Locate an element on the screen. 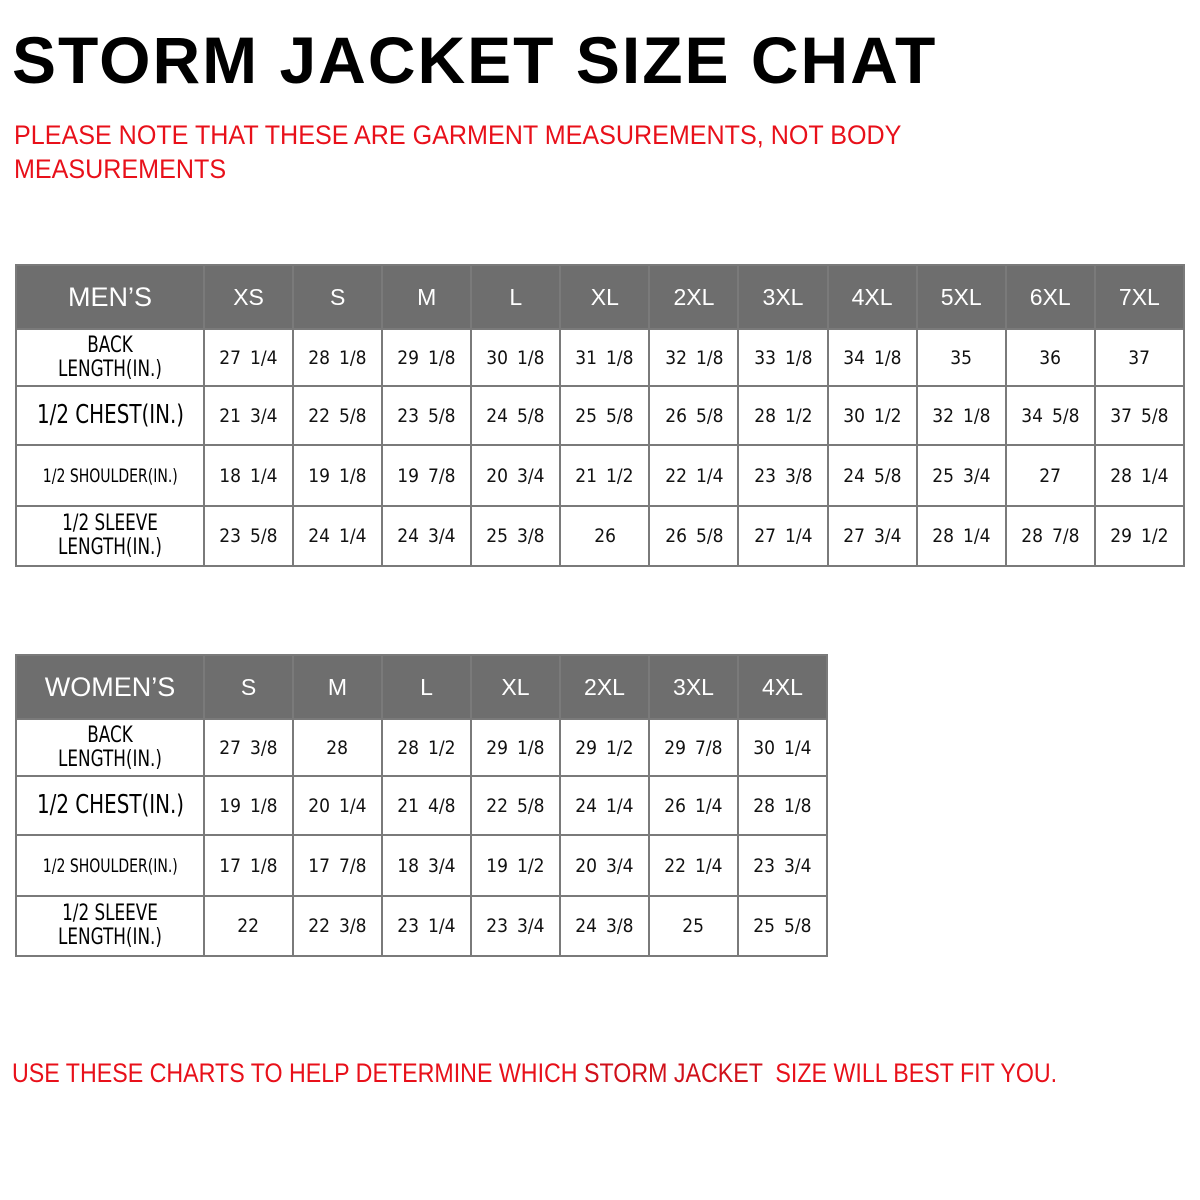 This screenshot has width=1200, height=1200. measurement-value: 22 3/8 is located at coordinates (337, 926).